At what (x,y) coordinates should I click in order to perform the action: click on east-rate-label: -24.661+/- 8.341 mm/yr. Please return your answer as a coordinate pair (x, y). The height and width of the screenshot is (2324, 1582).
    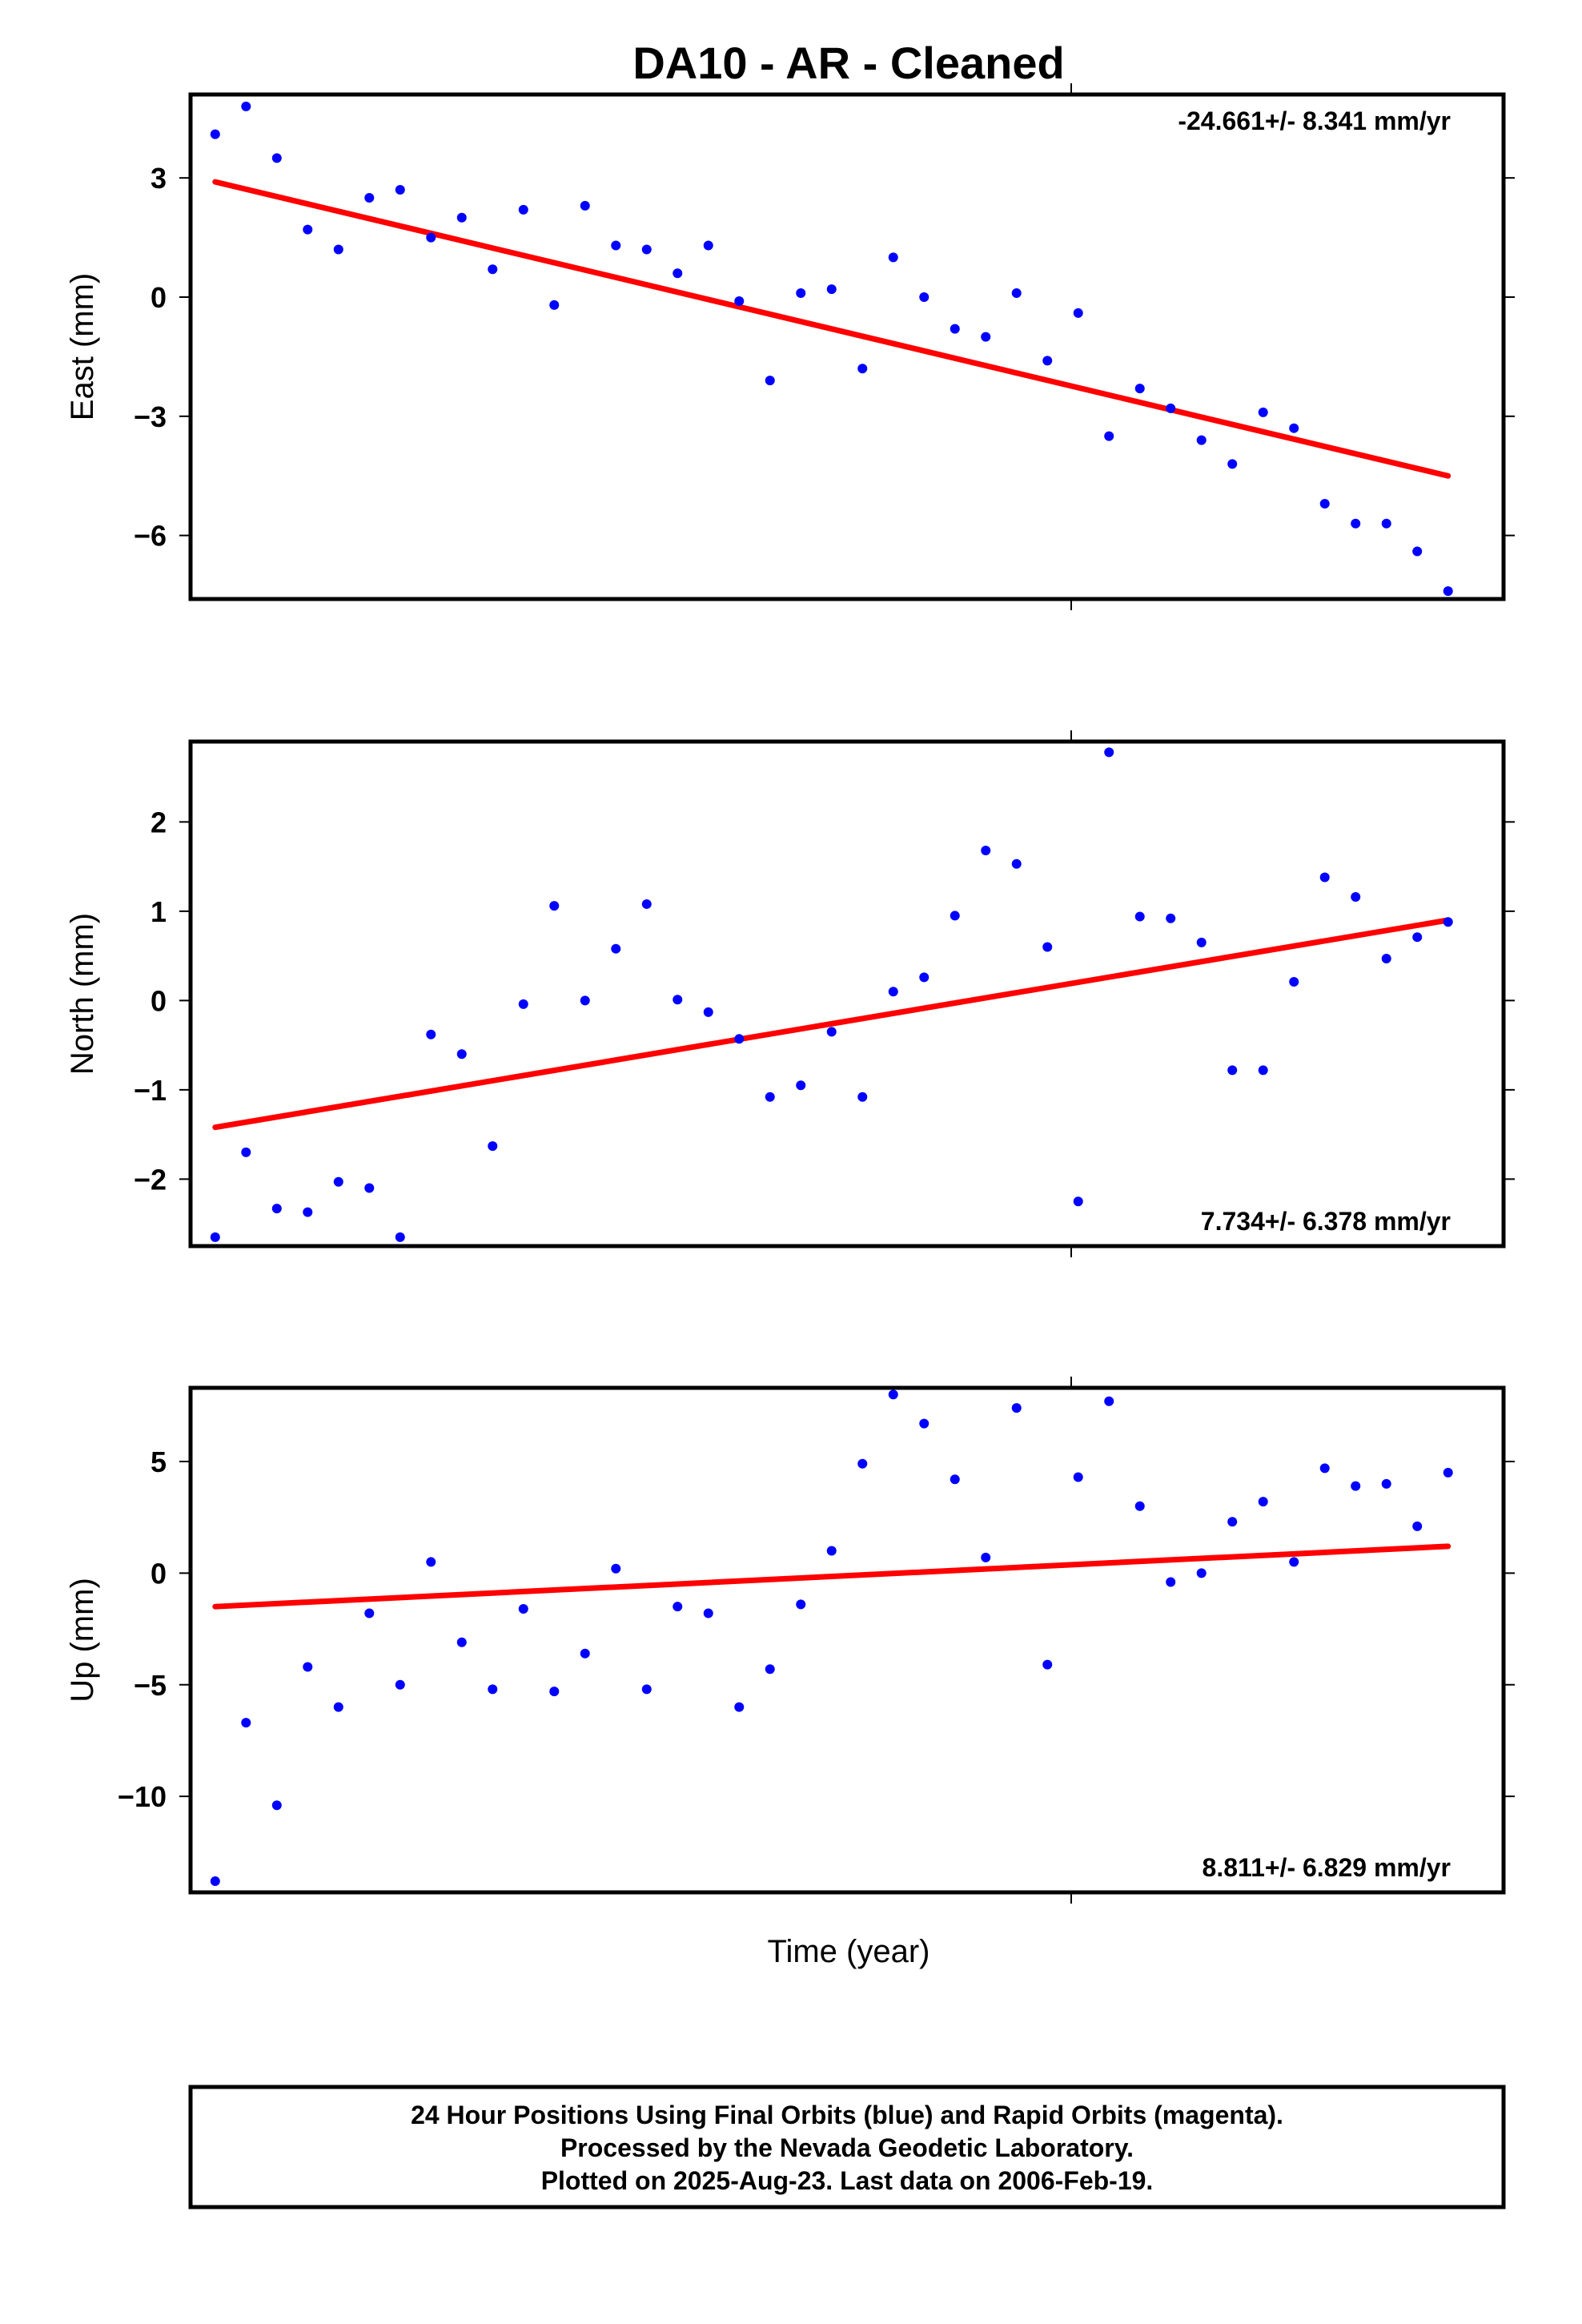
    Looking at the image, I should click on (1314, 121).